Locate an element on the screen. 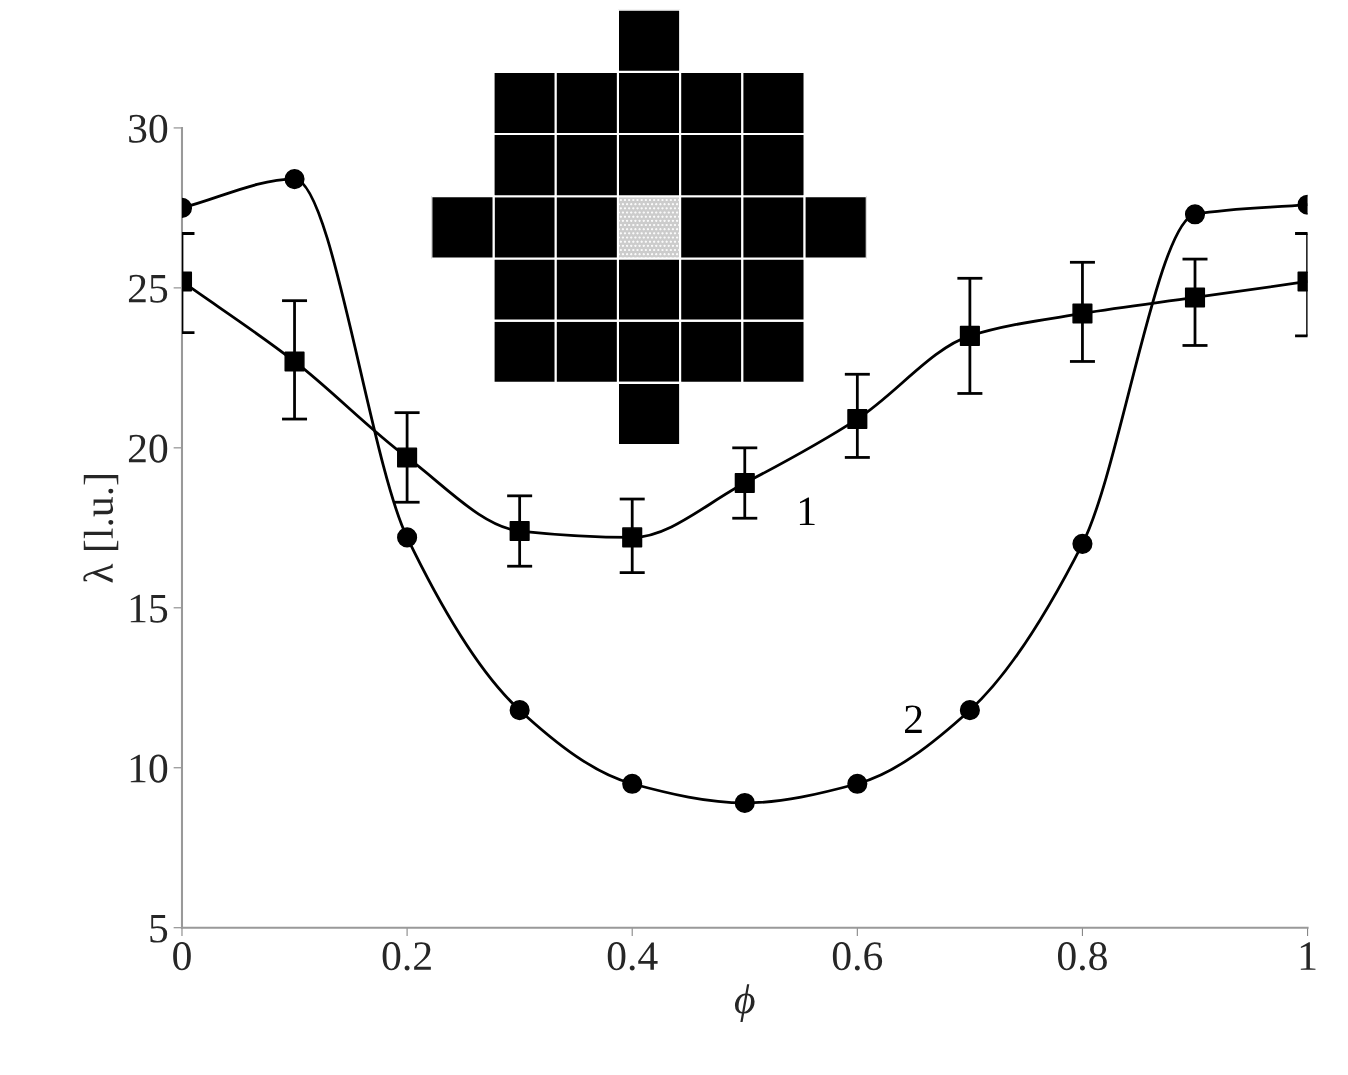 Image resolution: width=1348 pixels, height=1075 pixels. y-axis-title: λ [l.u.] is located at coordinates (101, 529).